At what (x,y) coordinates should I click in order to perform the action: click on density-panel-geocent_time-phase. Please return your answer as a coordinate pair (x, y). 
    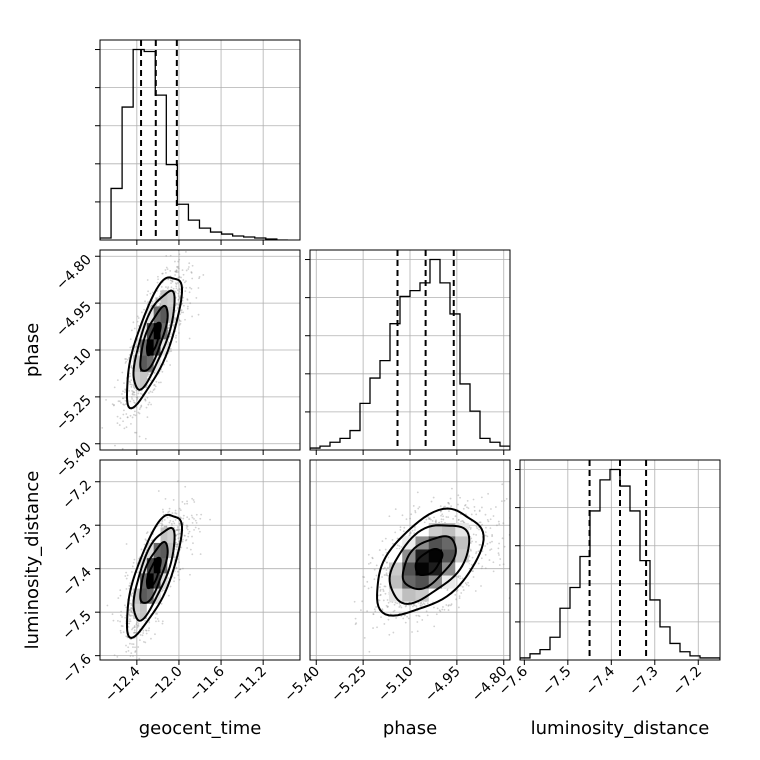
    Looking at the image, I should click on (198, 352).